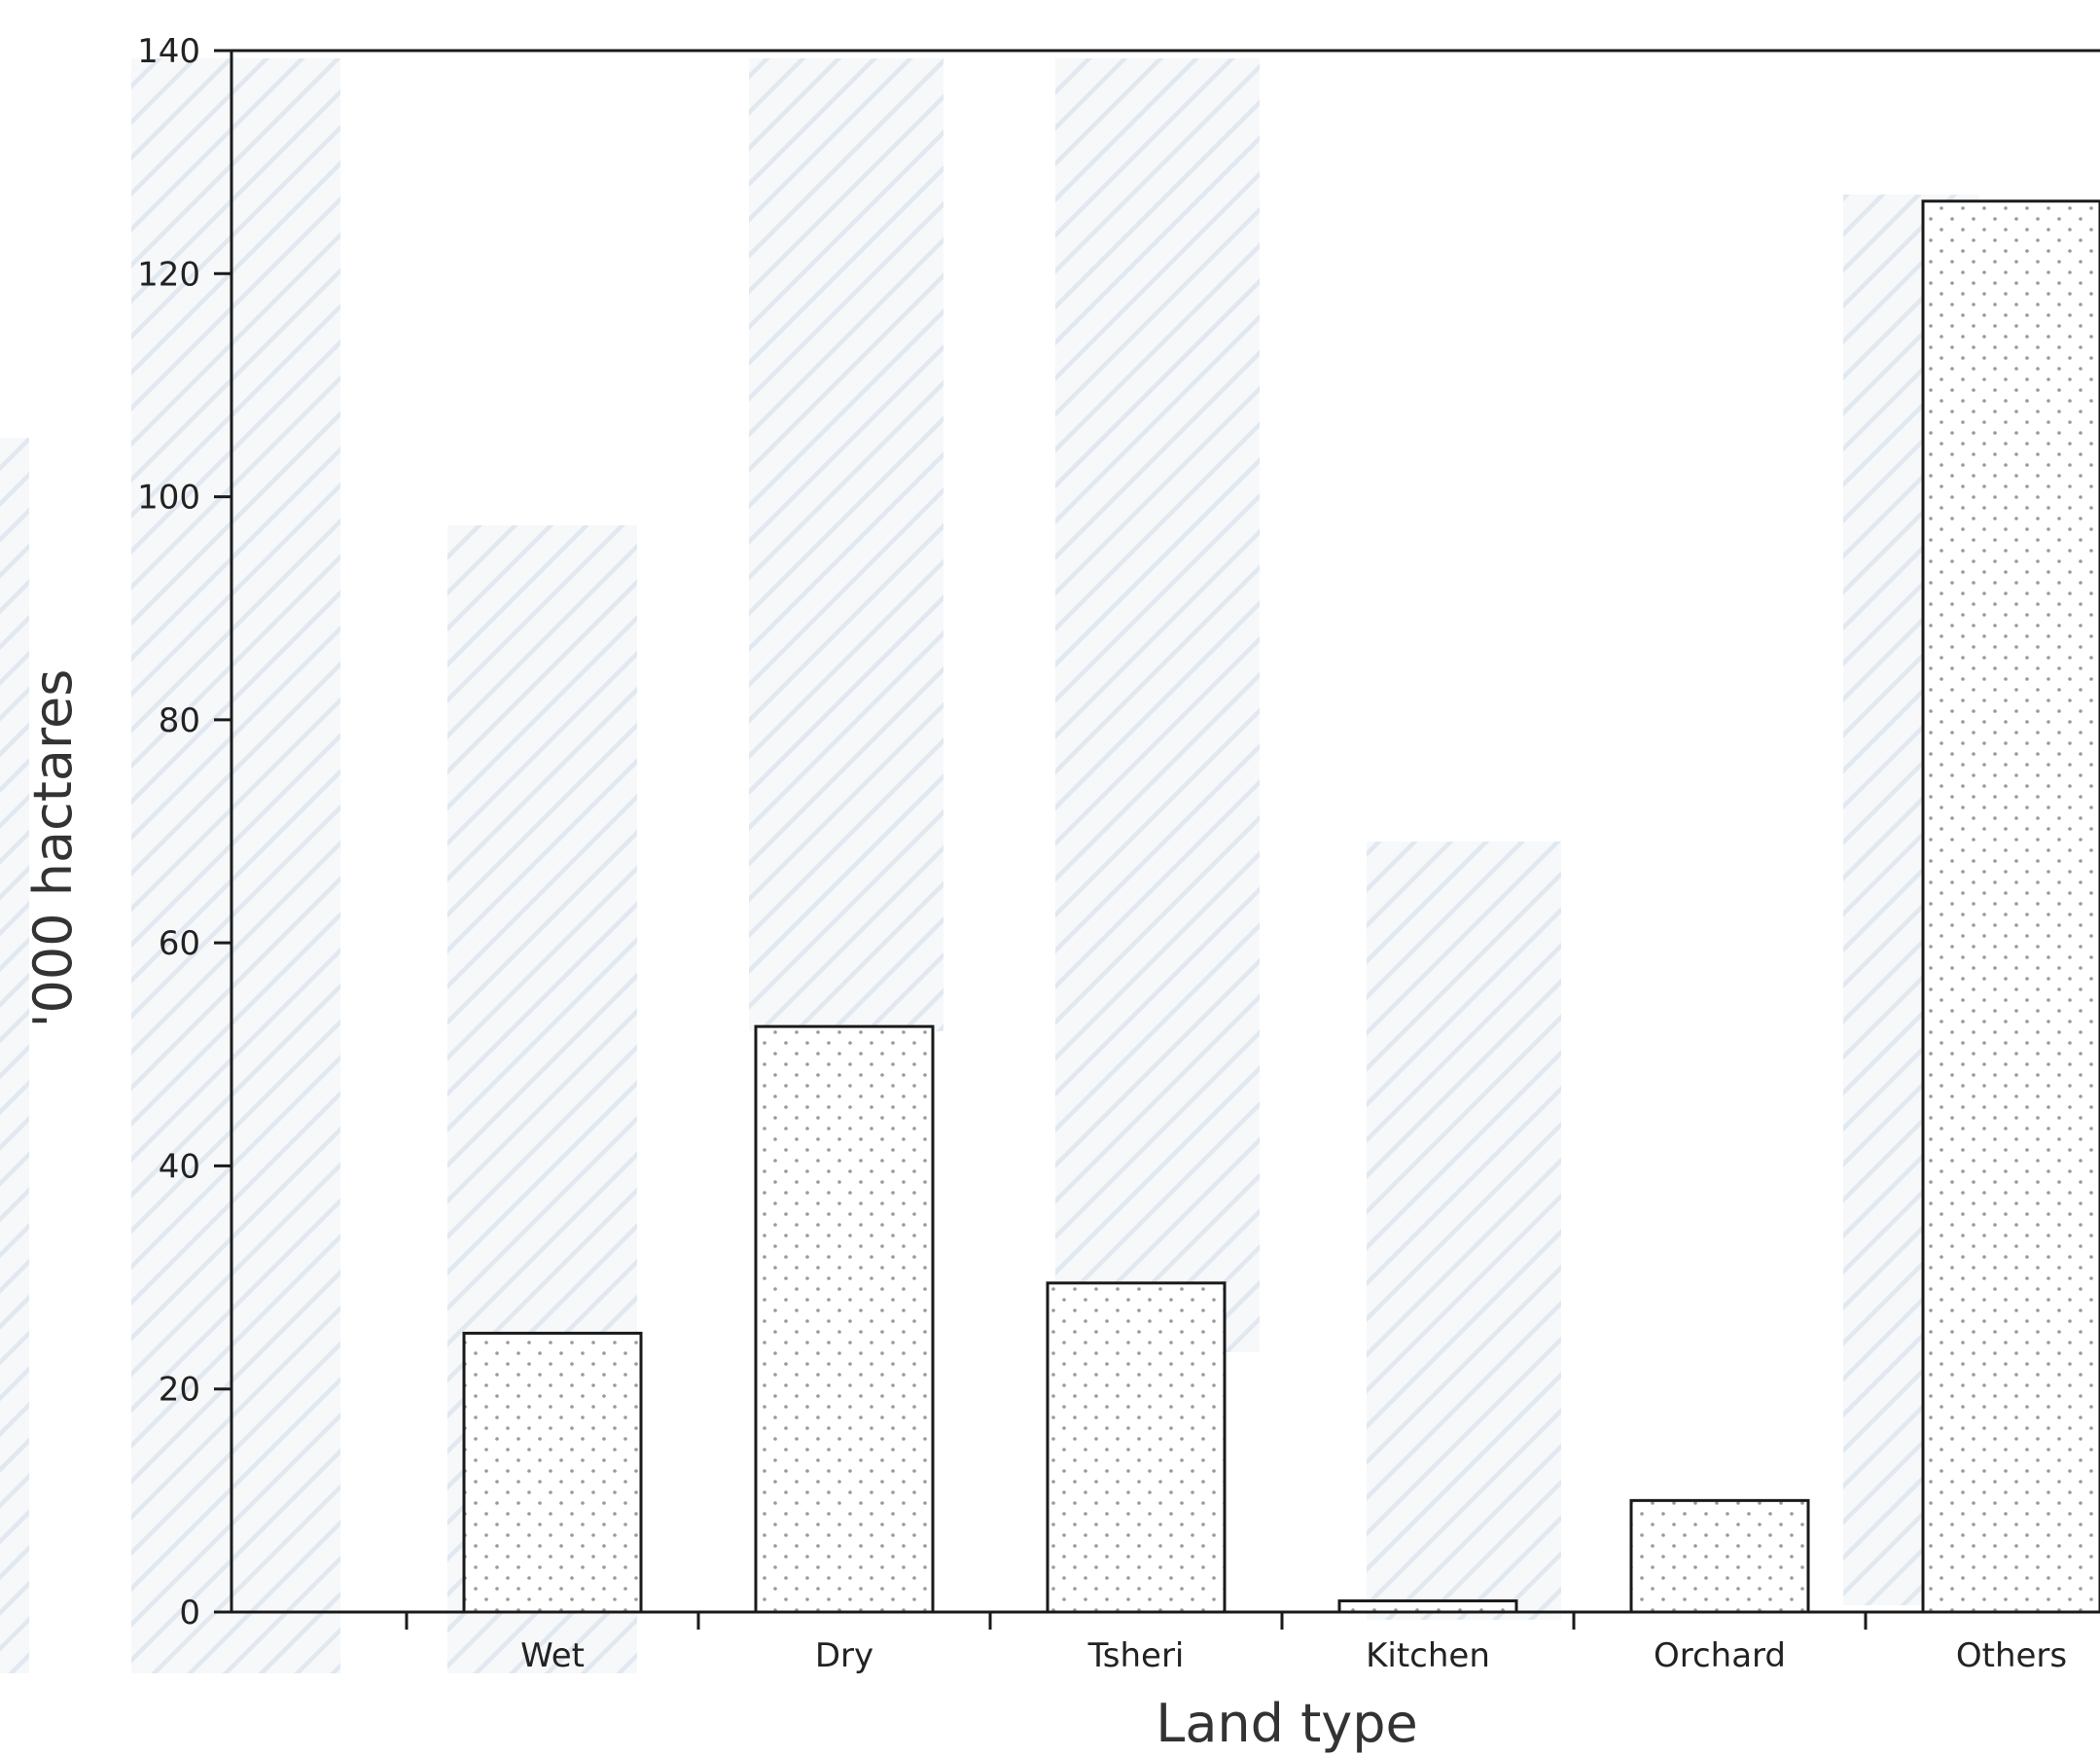 This screenshot has height=1757, width=2100. Describe the element at coordinates (552, 1472) in the screenshot. I see `bar-wet` at that location.